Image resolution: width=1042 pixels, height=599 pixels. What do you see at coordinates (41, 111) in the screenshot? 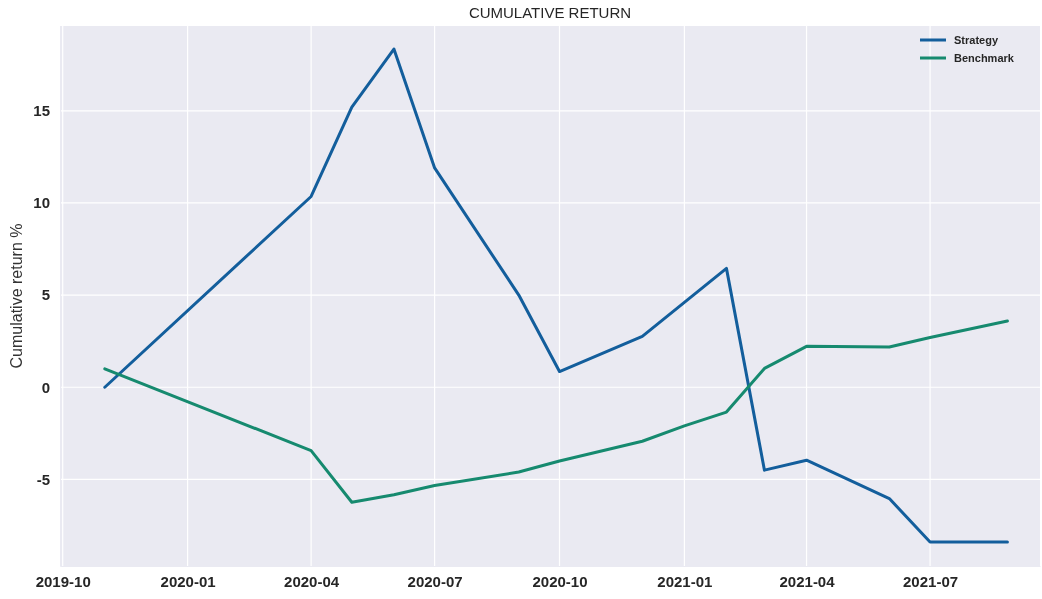
I see `y-tick-label: 15` at bounding box center [41, 111].